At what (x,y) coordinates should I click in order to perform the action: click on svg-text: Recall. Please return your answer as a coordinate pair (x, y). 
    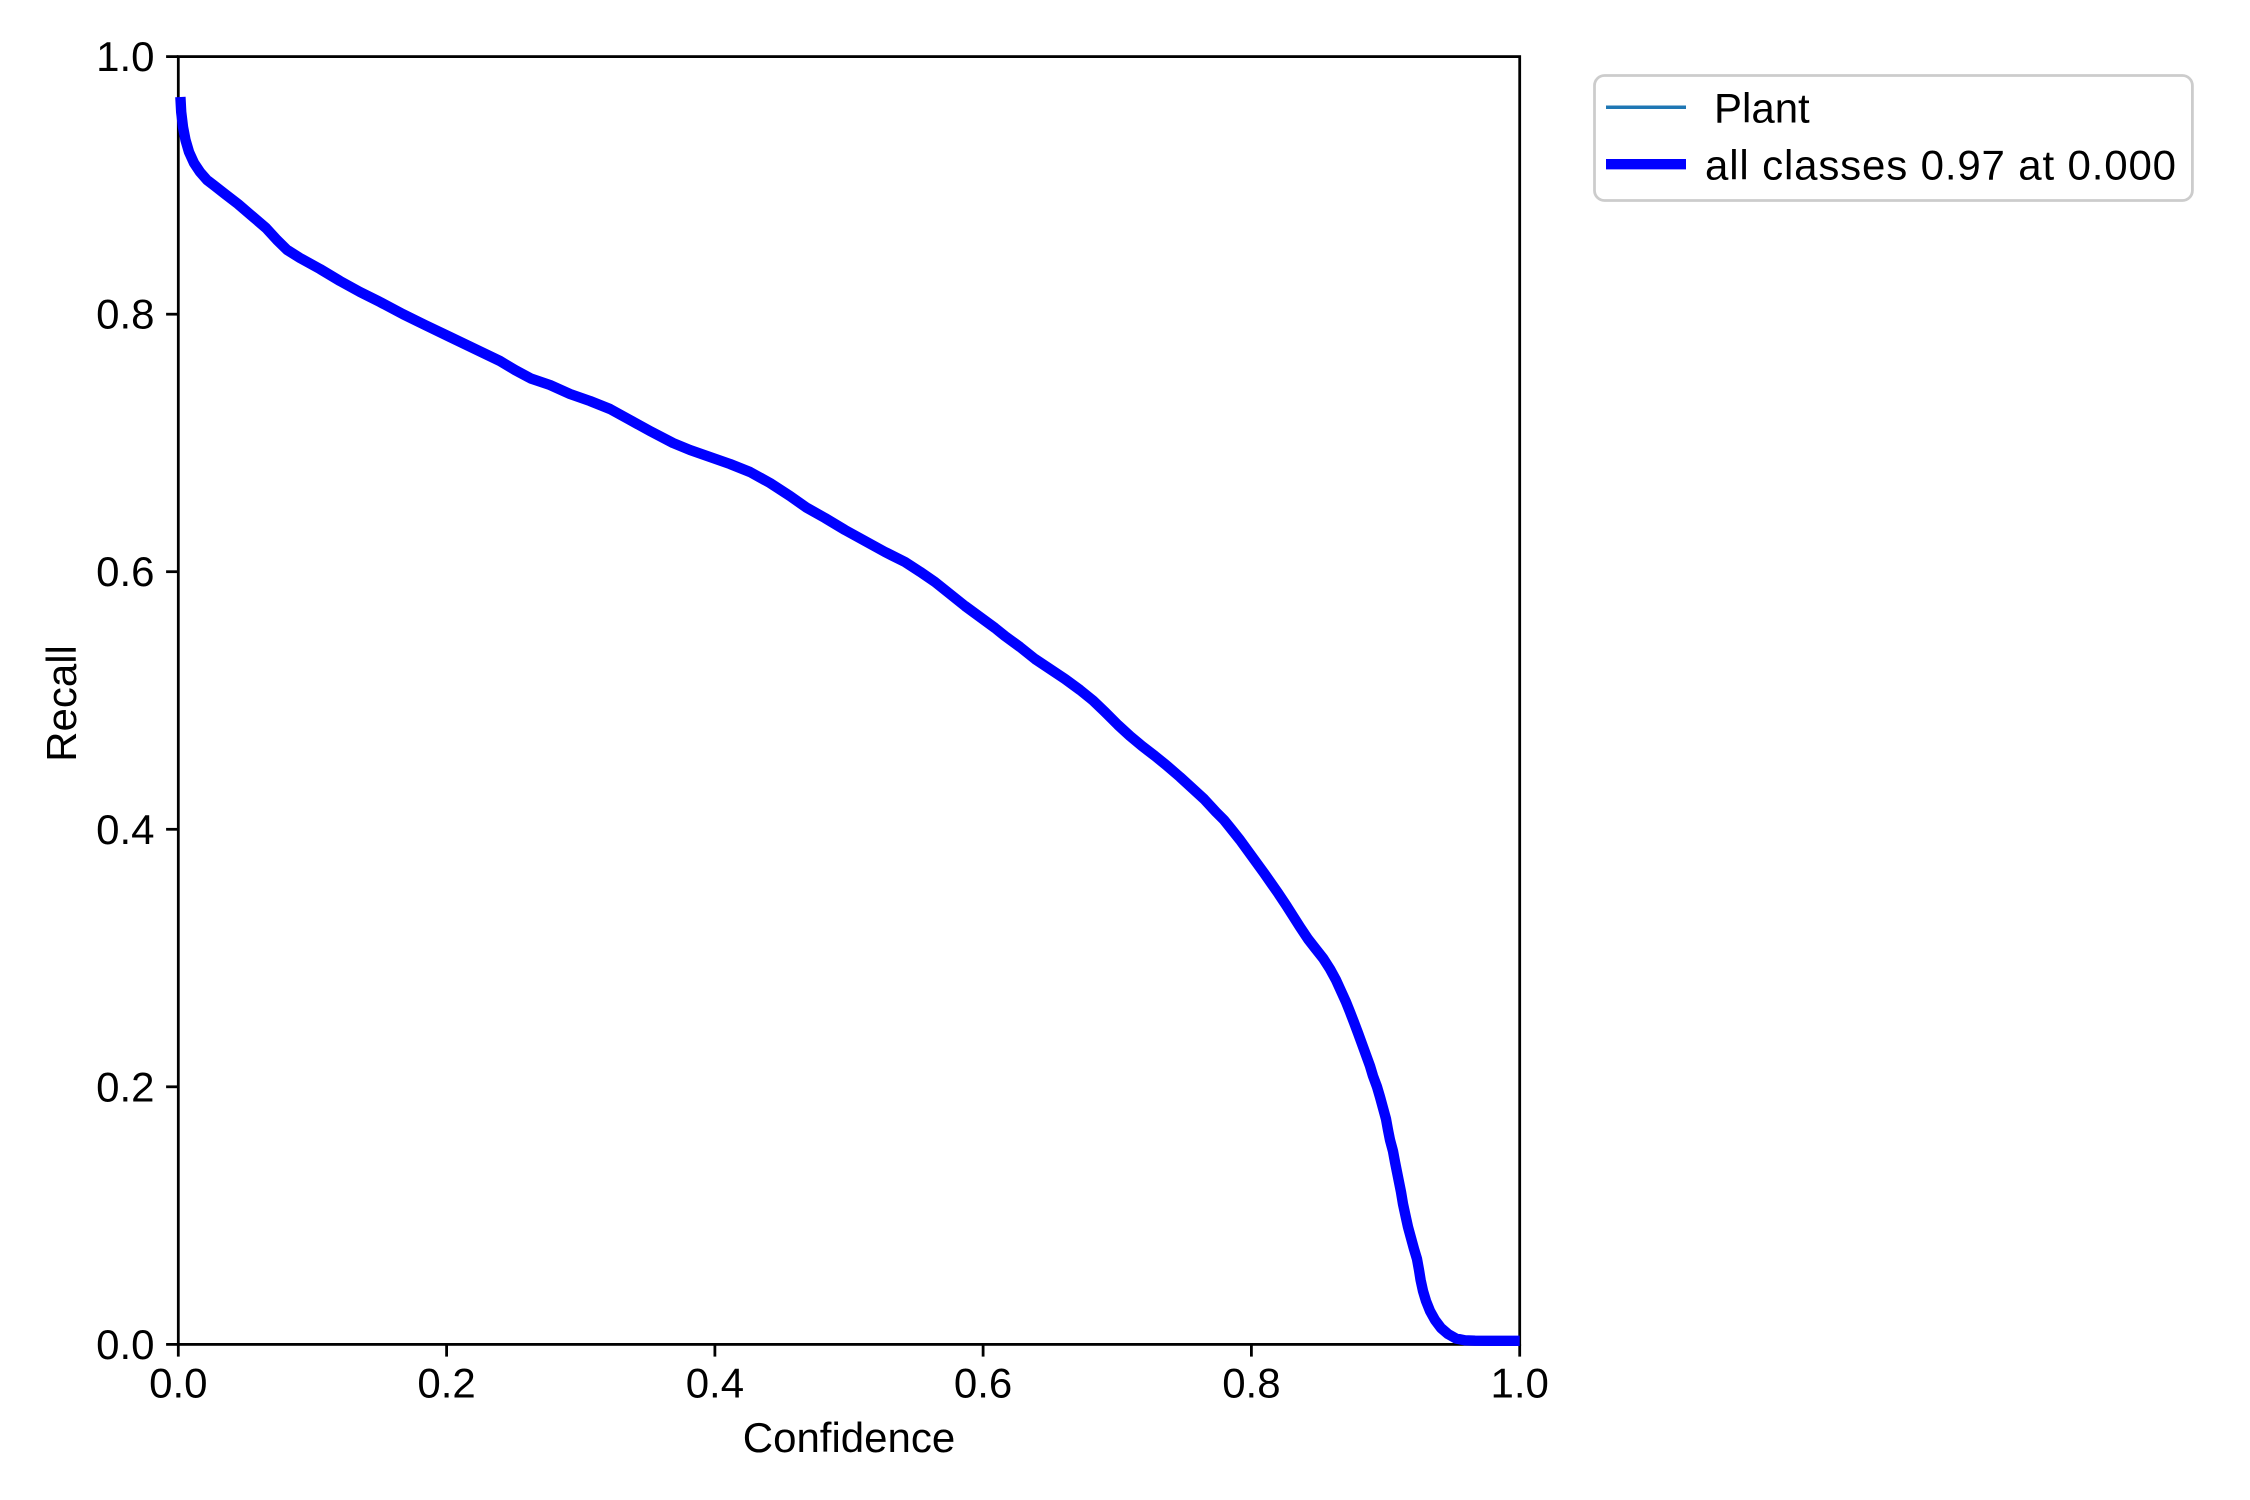
    Looking at the image, I should click on (61, 703).